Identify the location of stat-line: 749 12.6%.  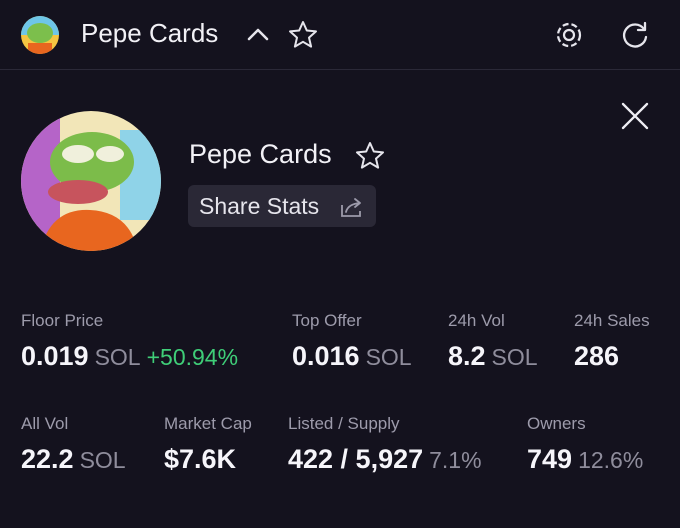
(585, 459).